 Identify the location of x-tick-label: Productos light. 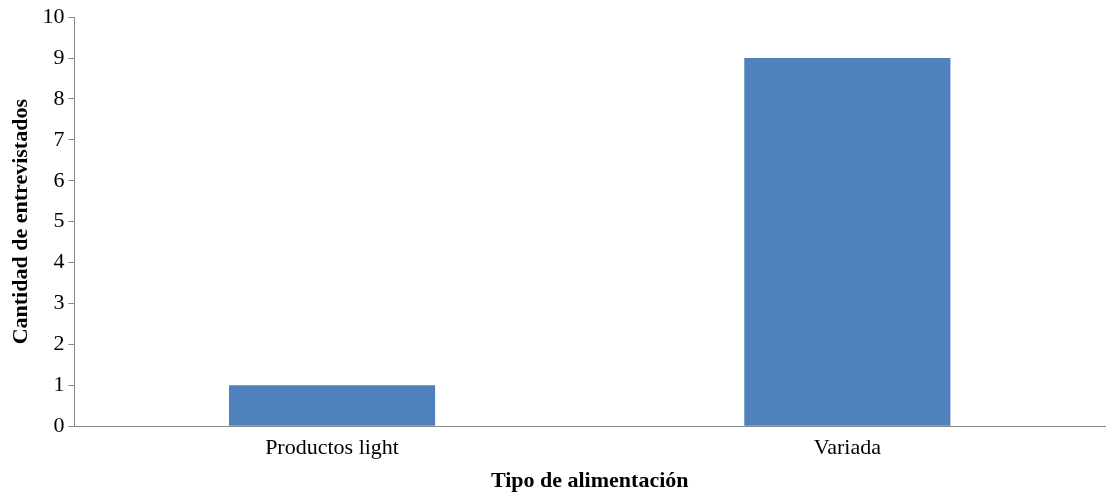
(332, 447).